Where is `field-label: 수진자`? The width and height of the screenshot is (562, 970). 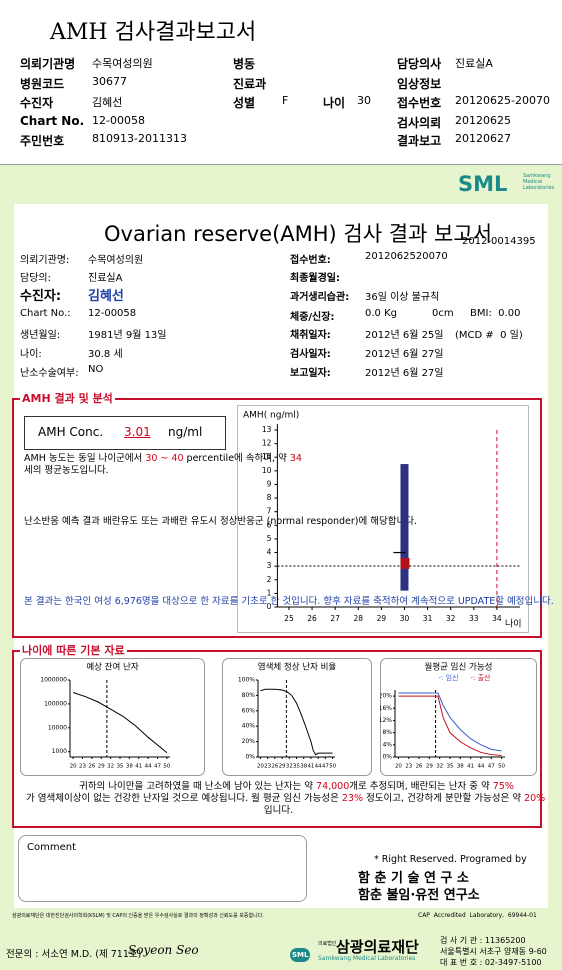
field-label: 수진자 is located at coordinates (37, 103).